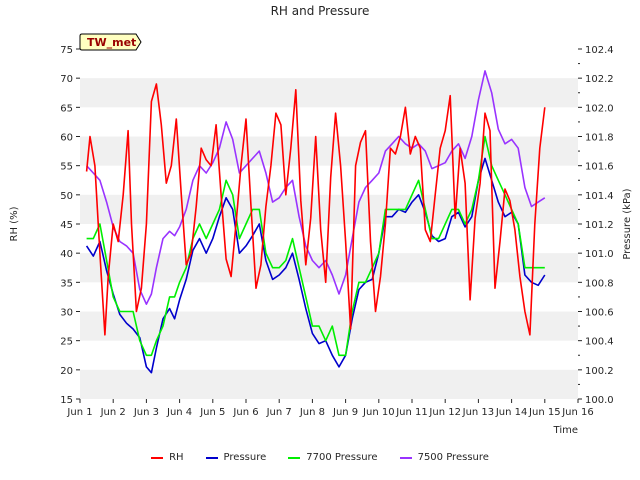  I want to click on y-right-tick-label: 100.8, so click(599, 283).